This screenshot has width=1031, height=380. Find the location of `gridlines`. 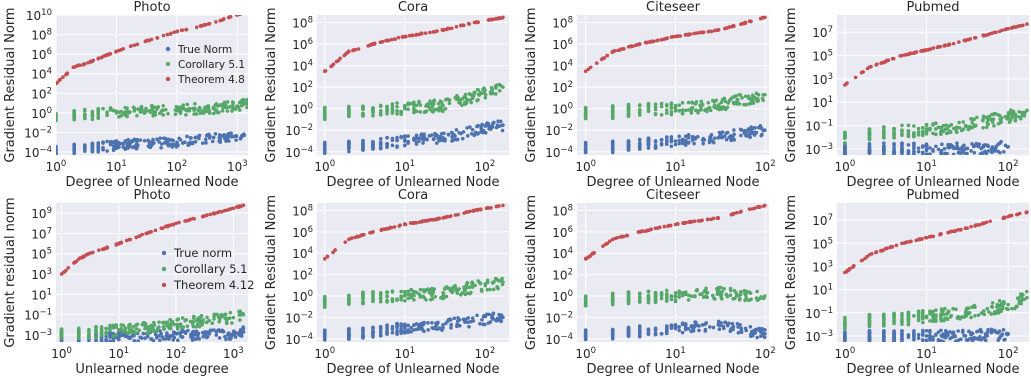

gridlines is located at coordinates (151, 84).